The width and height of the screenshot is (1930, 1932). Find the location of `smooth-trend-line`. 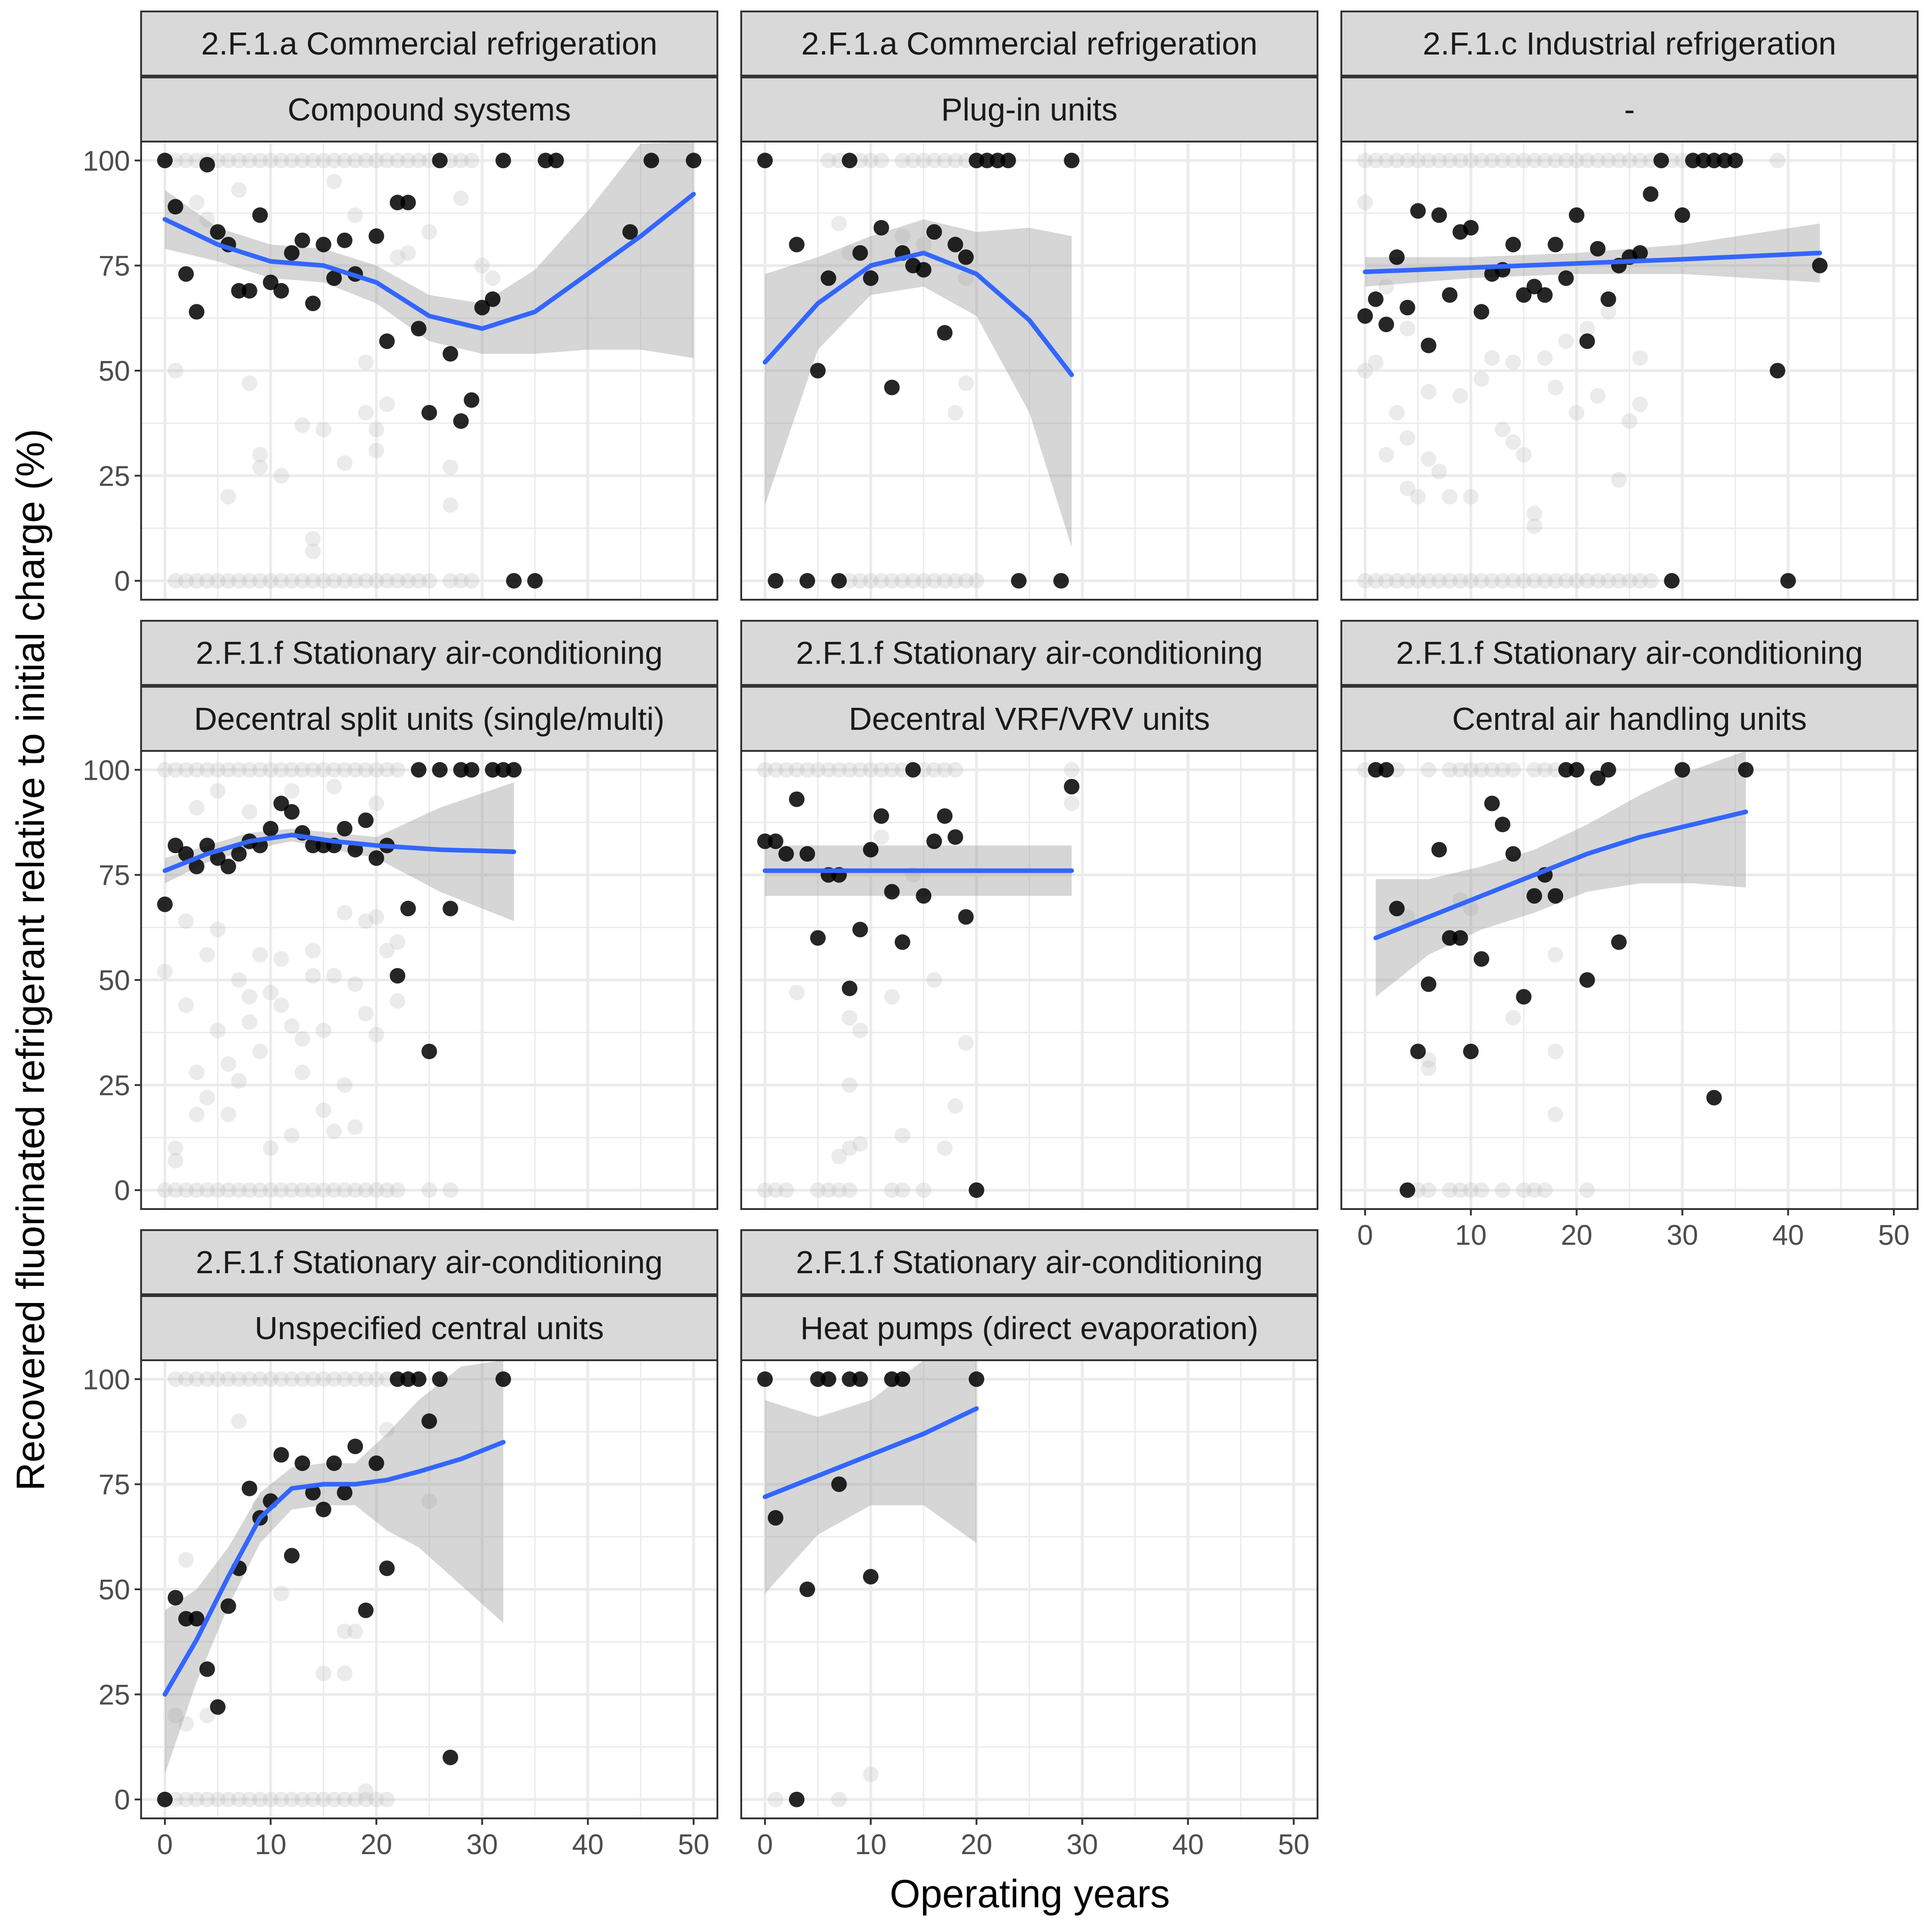

smooth-trend-line is located at coordinates (429, 261).